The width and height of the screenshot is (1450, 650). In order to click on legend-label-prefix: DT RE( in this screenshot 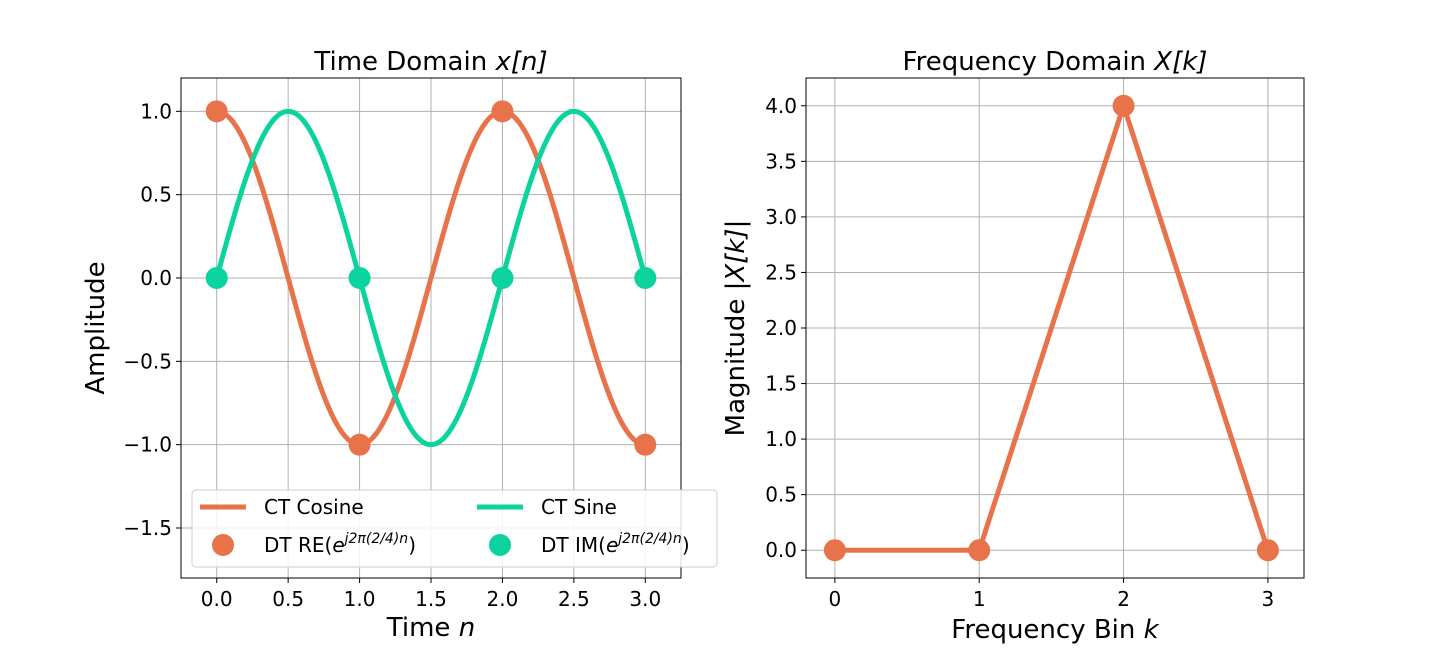, I will do `click(298, 545)`.